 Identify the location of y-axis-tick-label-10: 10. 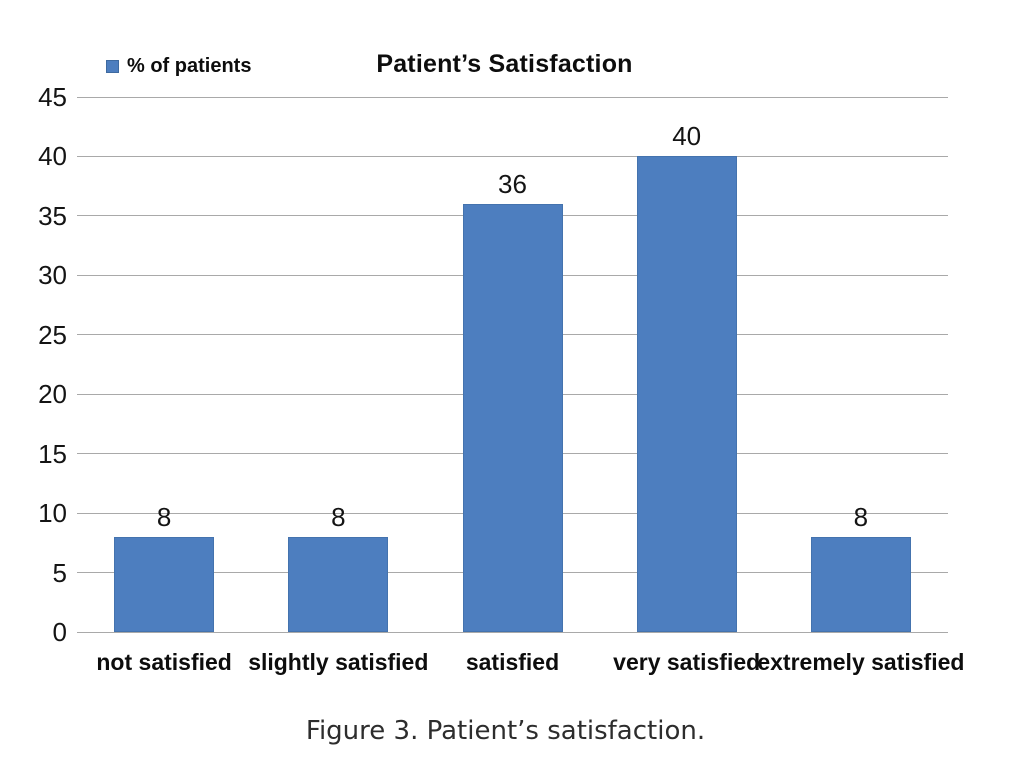
(52, 513).